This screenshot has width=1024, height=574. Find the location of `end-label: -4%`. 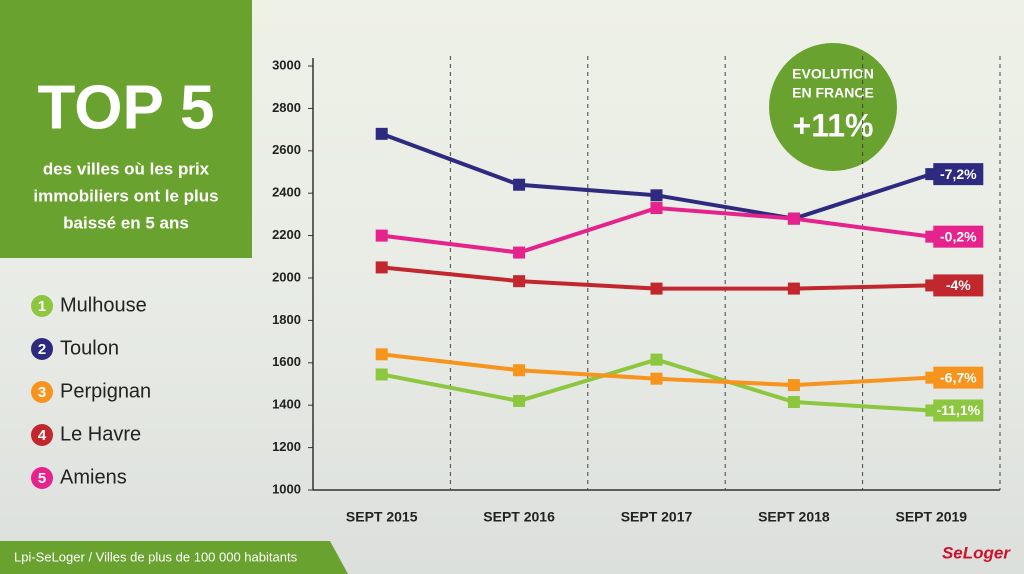

end-label: -4% is located at coordinates (958, 285).